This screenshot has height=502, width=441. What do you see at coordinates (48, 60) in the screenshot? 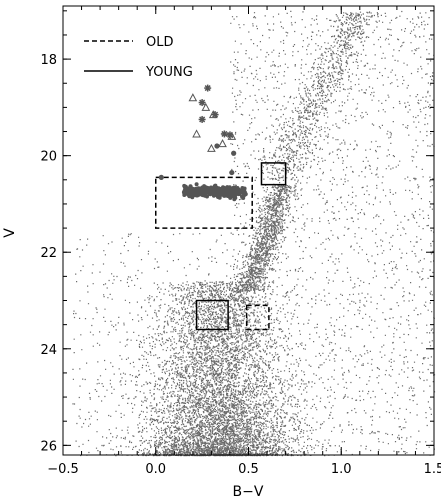
I see `y-tick-label-0: 18` at bounding box center [48, 60].